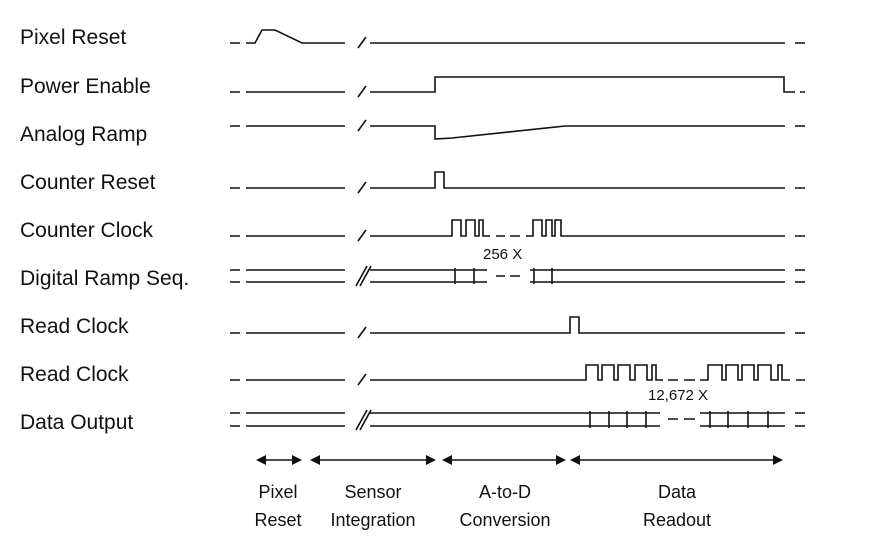  I want to click on phase-data-readout-line2: Readout, so click(677, 520).